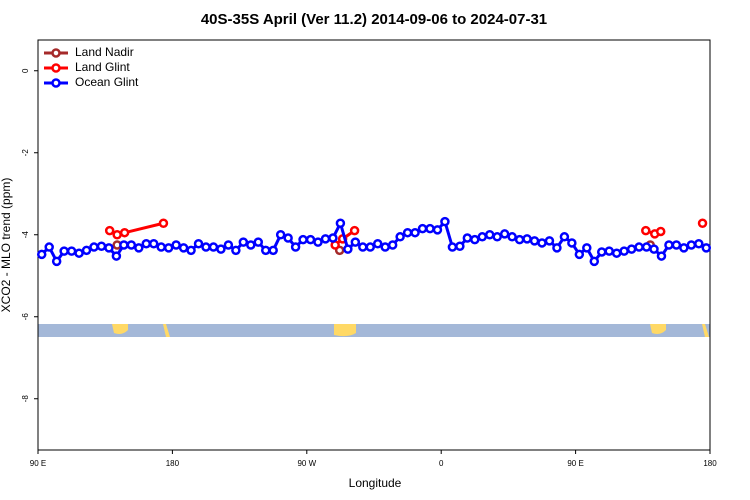 The image size is (750, 500). I want to click on legend-label: Land Nadir, so click(104, 52).